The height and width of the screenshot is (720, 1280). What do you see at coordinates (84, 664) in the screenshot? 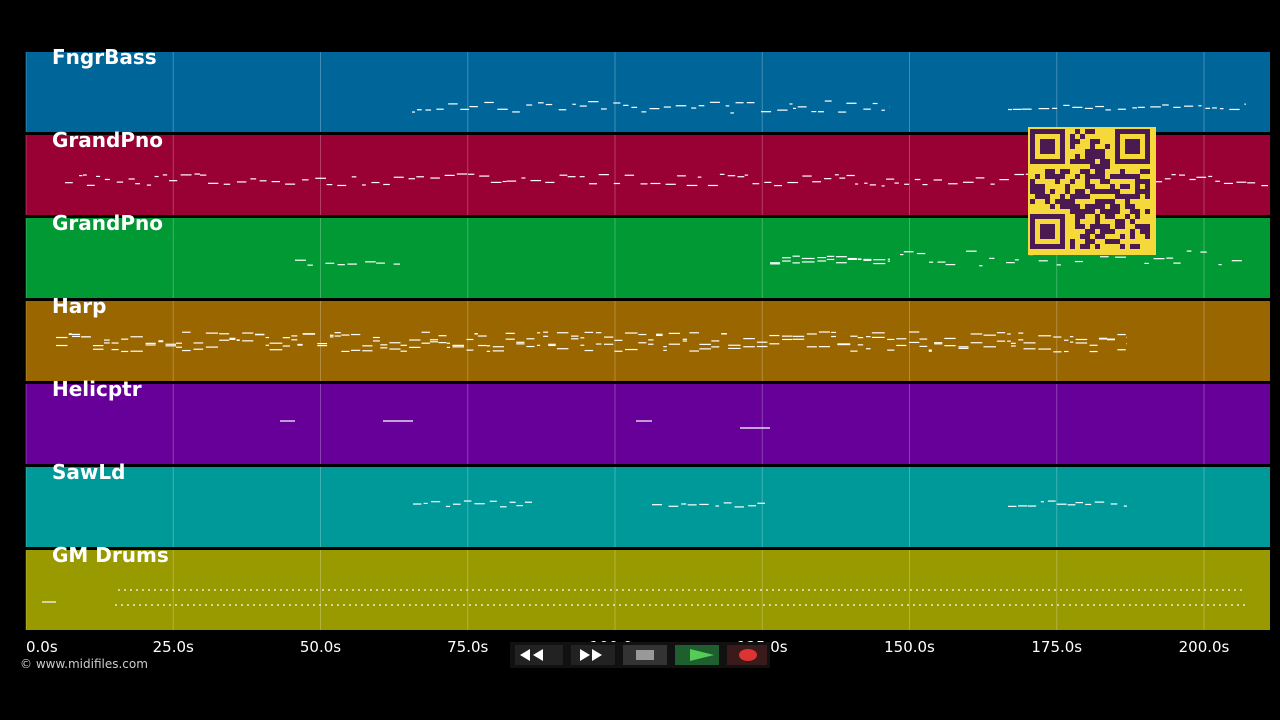
I see `copyright: © www.midifiles.com` at bounding box center [84, 664].